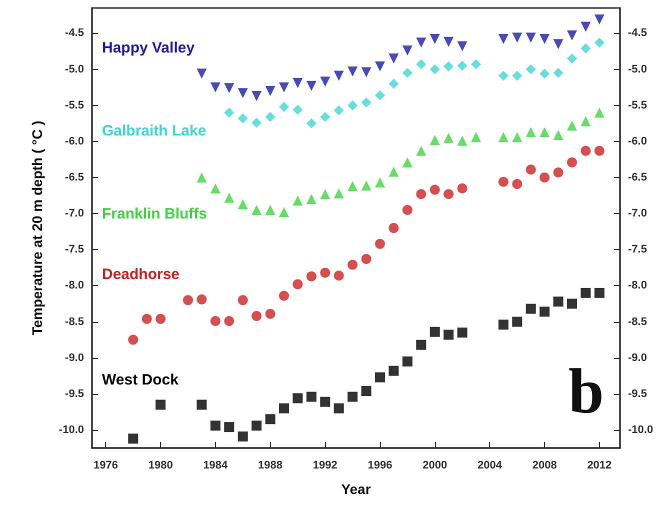 The image size is (664, 507). What do you see at coordinates (154, 131) in the screenshot?
I see `series-label: Galbraith Lake` at bounding box center [154, 131].